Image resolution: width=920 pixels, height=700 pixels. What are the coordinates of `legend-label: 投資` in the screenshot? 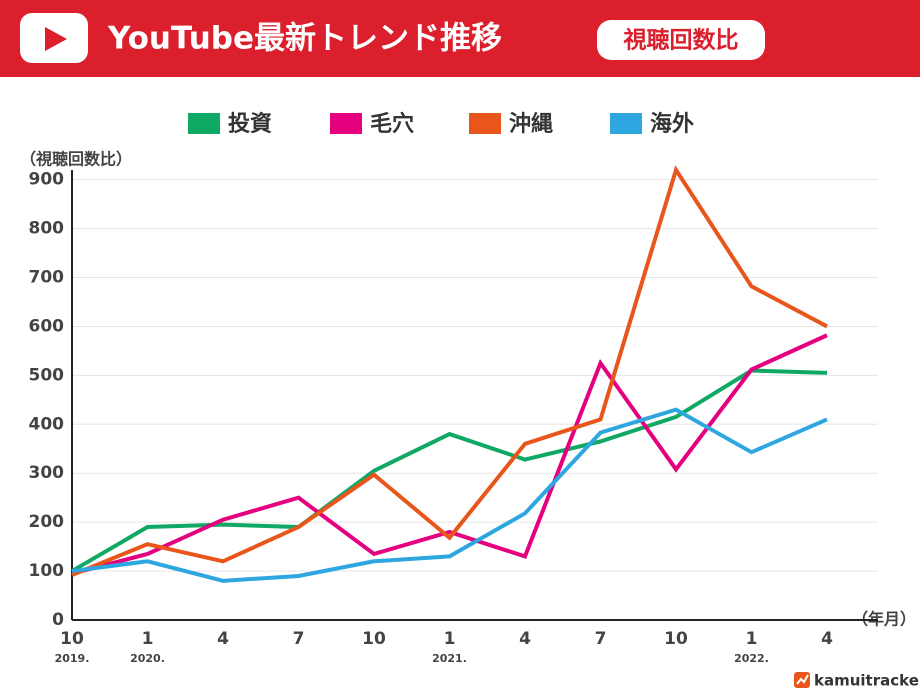 It's located at (250, 124).